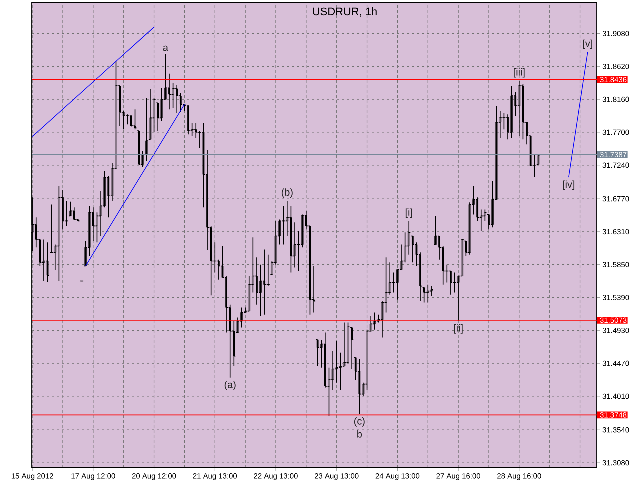 The image size is (640, 480). I want to click on annotation: a, so click(165, 49).